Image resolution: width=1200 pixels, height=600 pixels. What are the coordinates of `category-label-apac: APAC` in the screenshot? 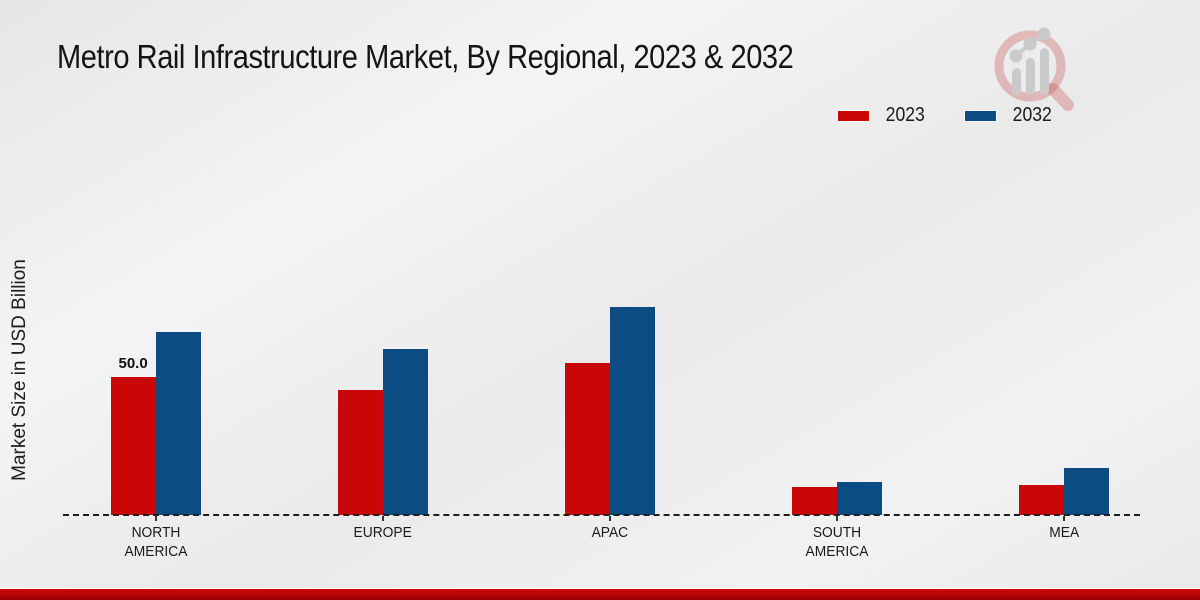 It's located at (610, 533).